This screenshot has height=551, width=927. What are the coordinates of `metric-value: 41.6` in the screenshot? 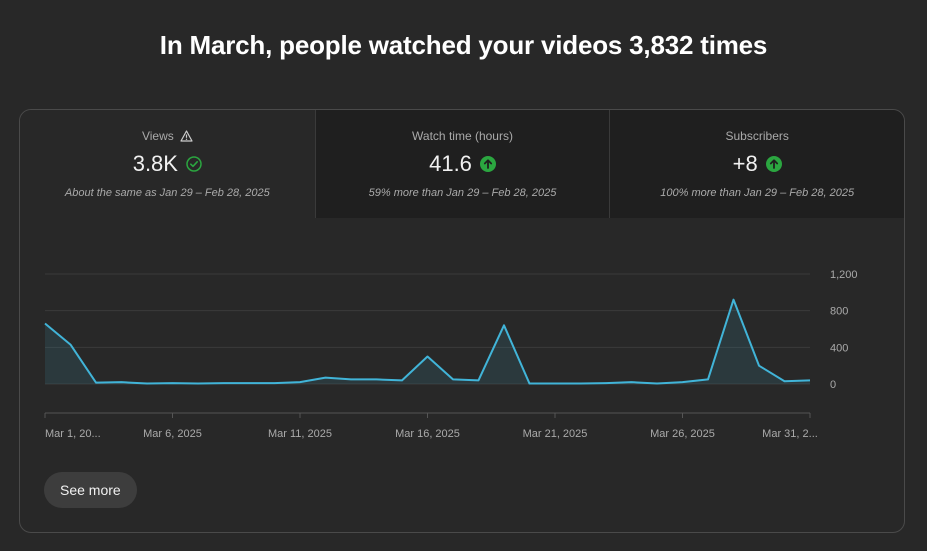 It's located at (450, 163).